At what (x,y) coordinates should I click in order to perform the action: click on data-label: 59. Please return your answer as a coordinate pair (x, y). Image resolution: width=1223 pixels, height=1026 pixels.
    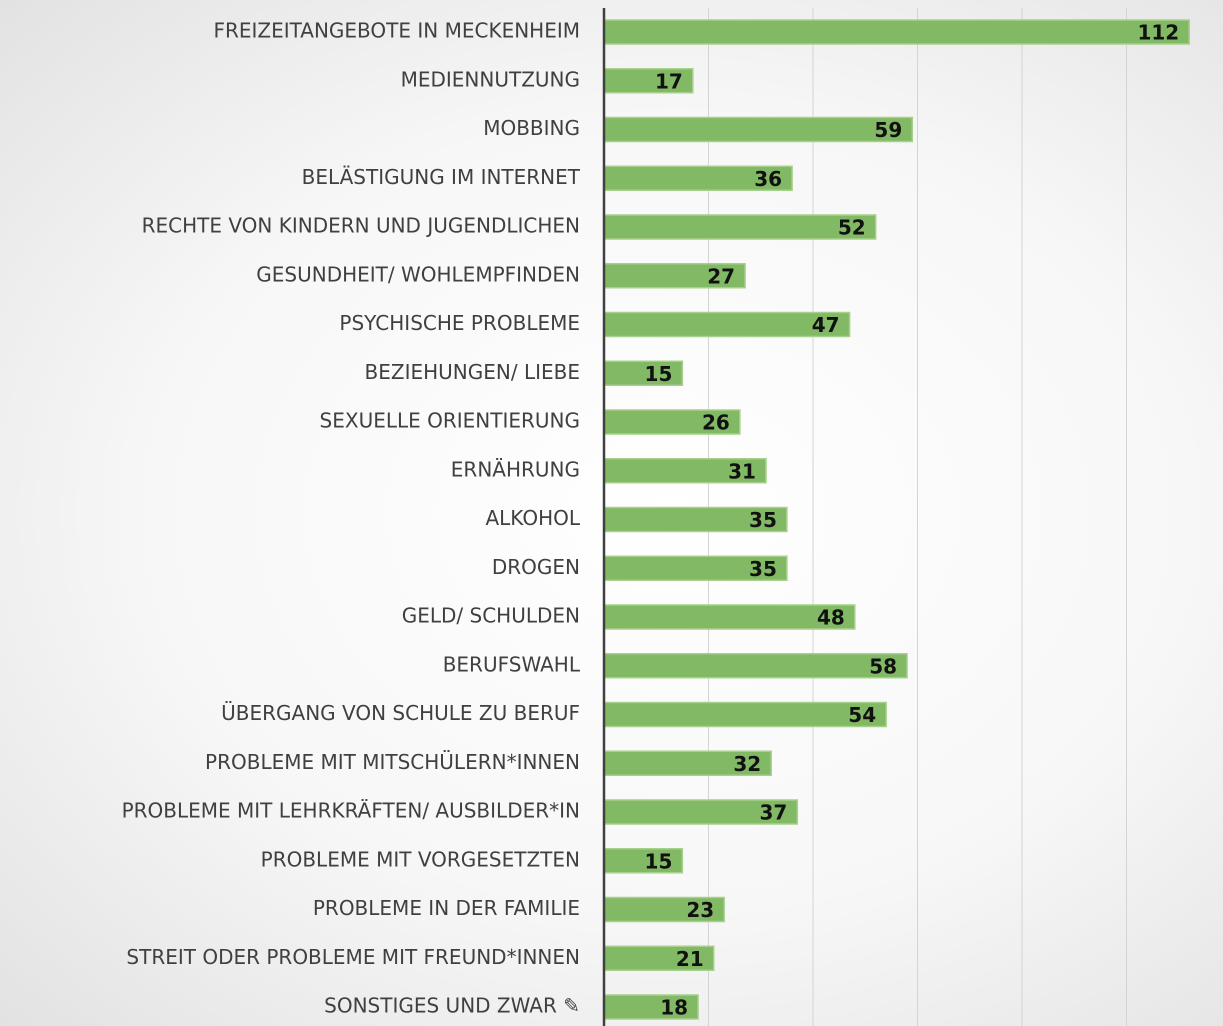
    Looking at the image, I should click on (888, 130).